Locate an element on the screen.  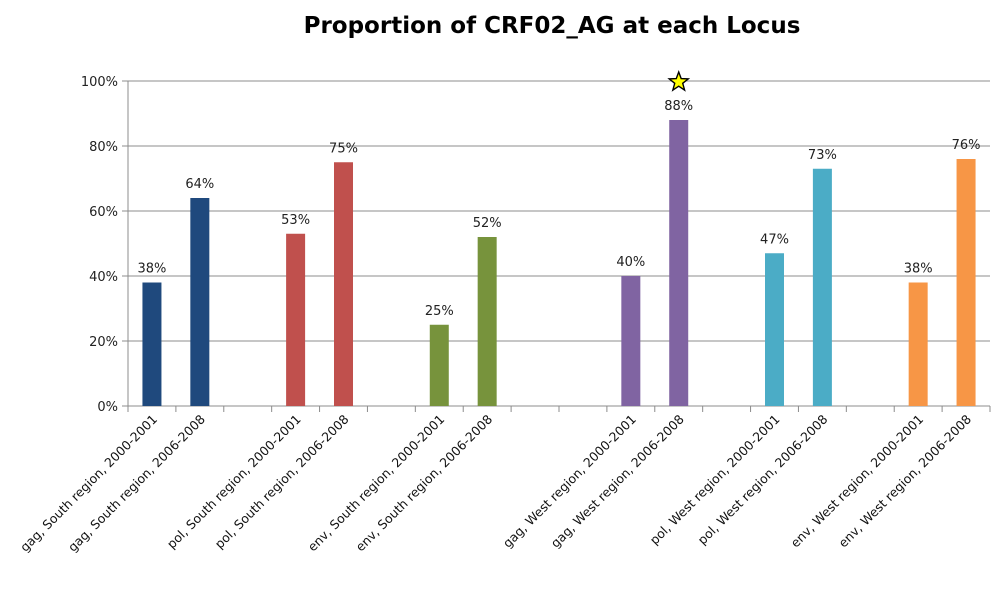
annotations is located at coordinates (679, 81).